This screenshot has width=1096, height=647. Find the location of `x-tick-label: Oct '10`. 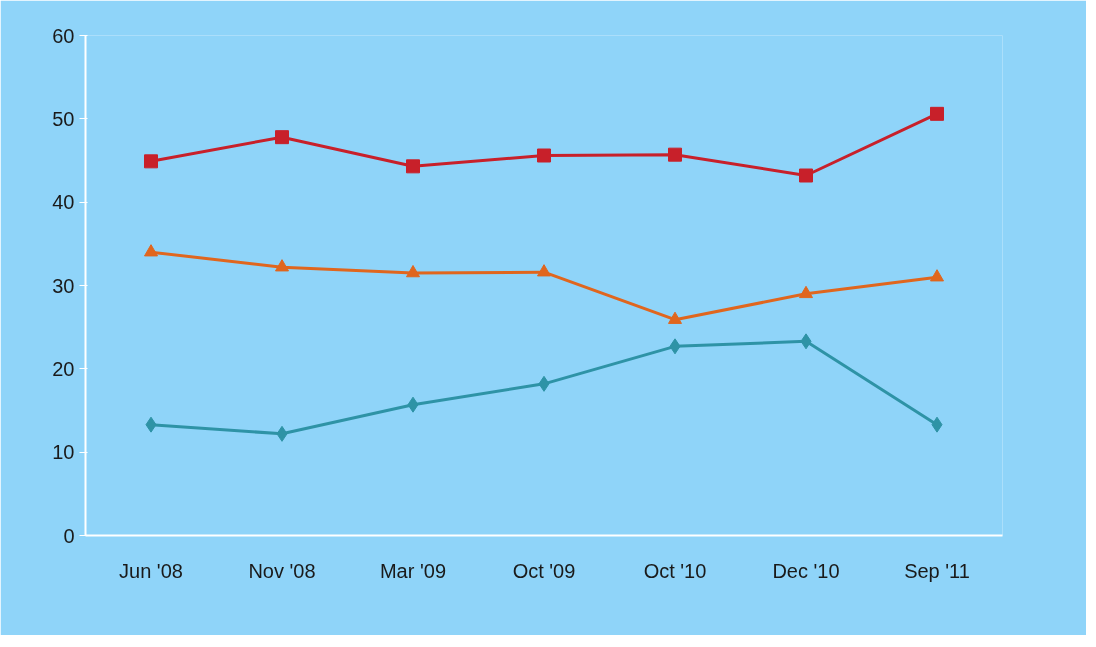

x-tick-label: Oct '10 is located at coordinates (675, 570).